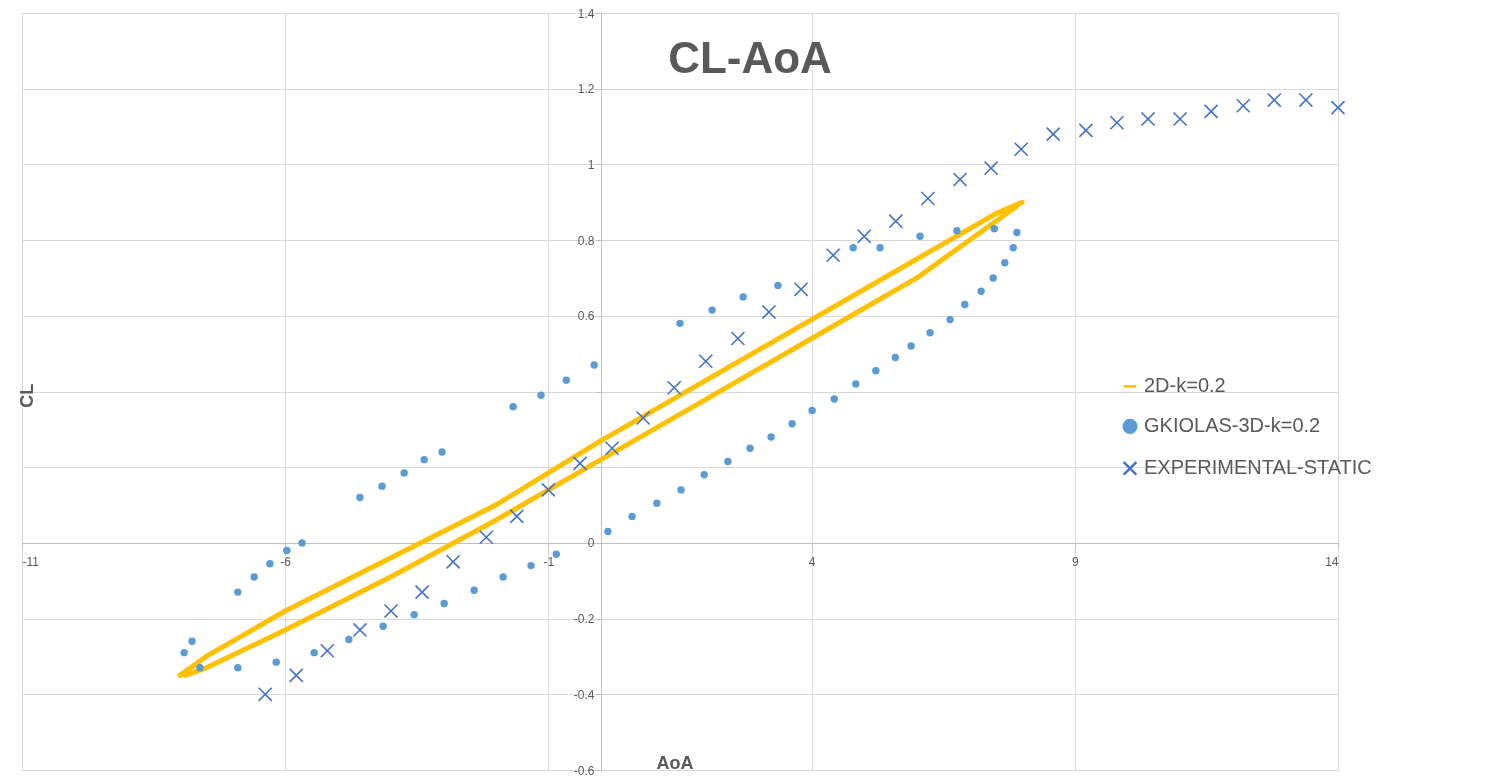 This screenshot has width=1498, height=780. What do you see at coordinates (1258, 467) in the screenshot?
I see `legend-label: EXPERIMENTAL-STATIC` at bounding box center [1258, 467].